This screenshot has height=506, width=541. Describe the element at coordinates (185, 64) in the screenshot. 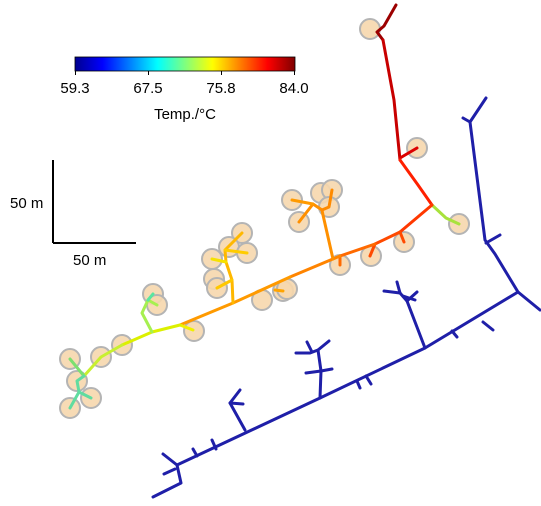

I see `colorbar-gradient` at that location.